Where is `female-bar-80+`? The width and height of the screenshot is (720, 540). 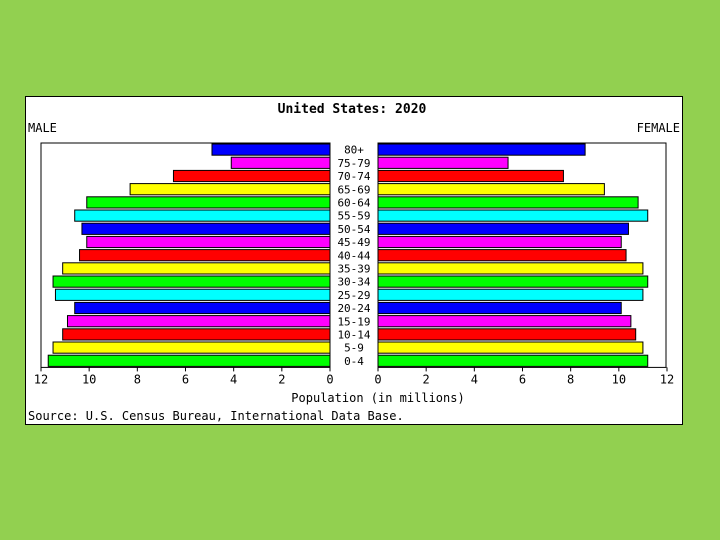
female-bar-80+ is located at coordinates (481, 149).